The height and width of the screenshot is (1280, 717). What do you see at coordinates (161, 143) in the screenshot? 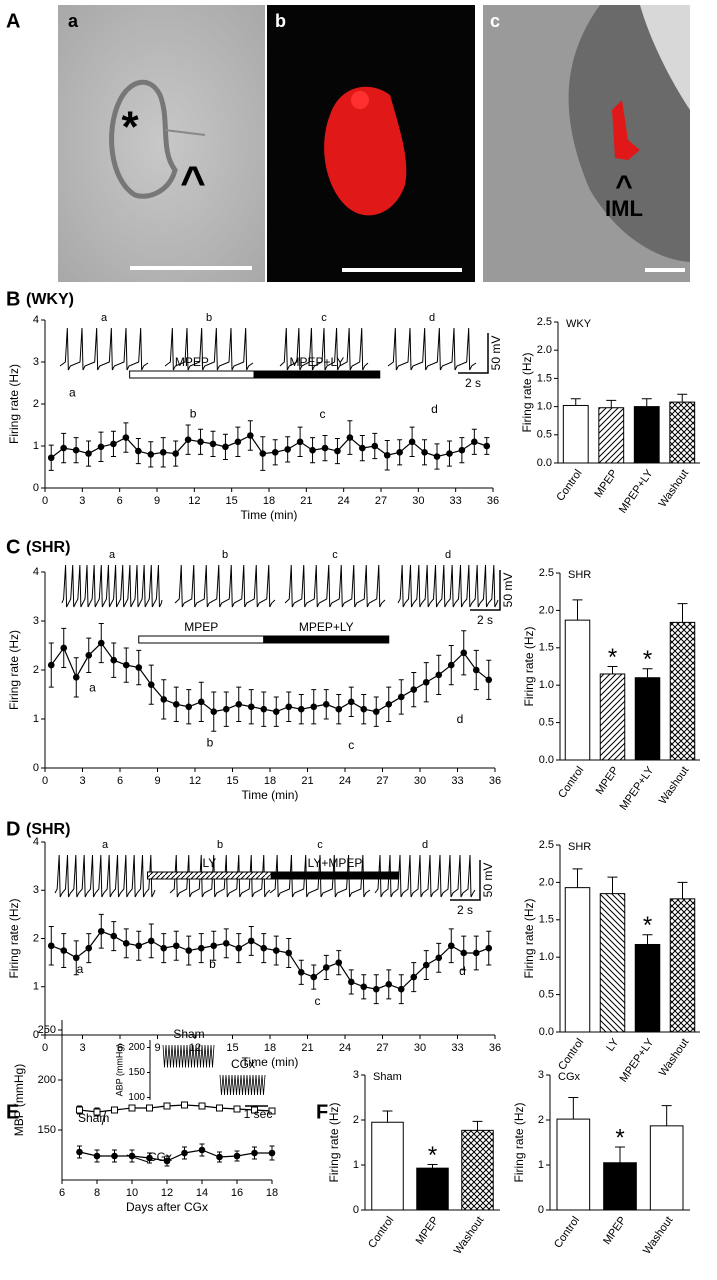
I see `image-a` at bounding box center [161, 143].